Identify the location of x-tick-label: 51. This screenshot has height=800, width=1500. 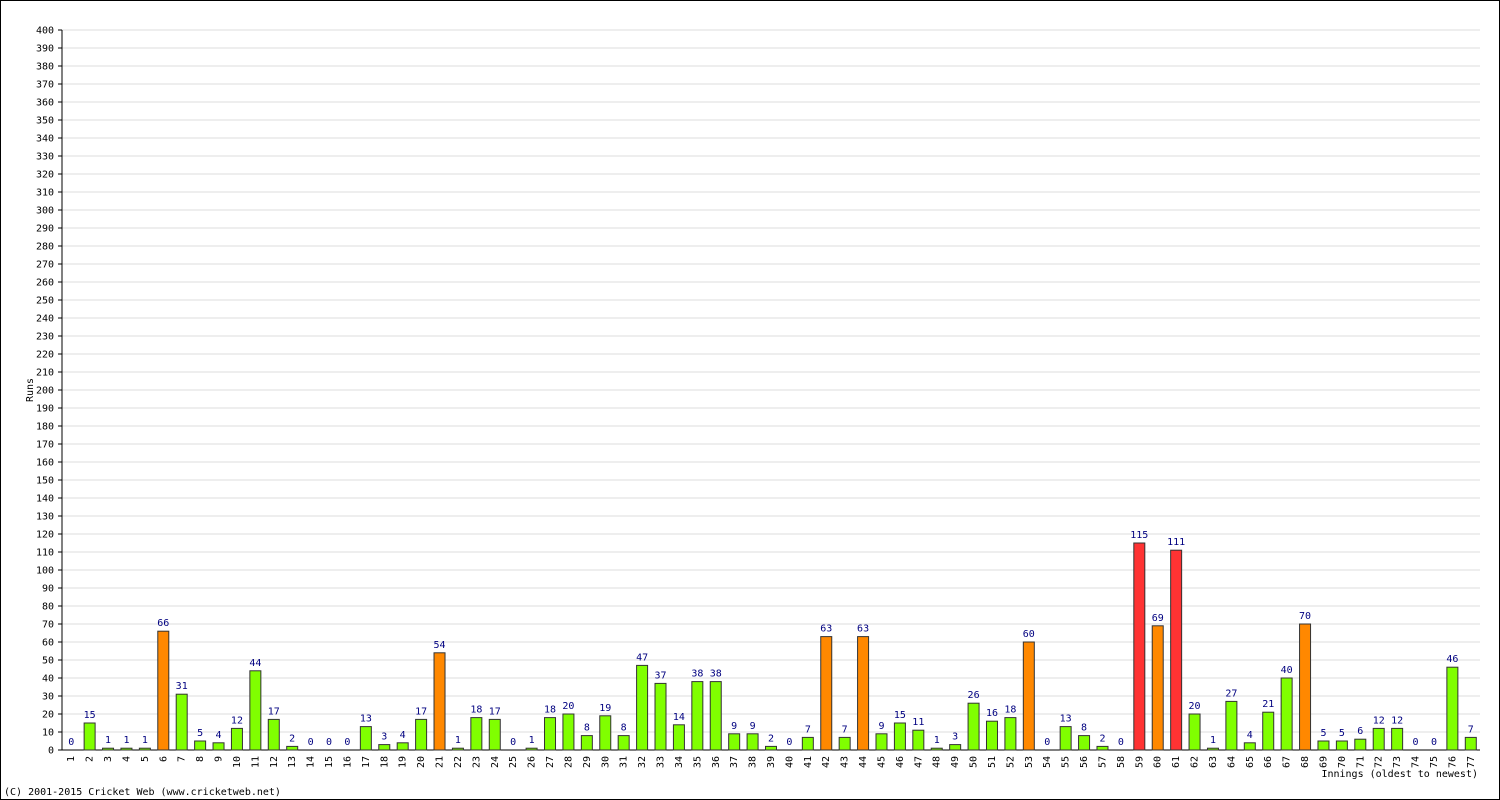
(992, 762).